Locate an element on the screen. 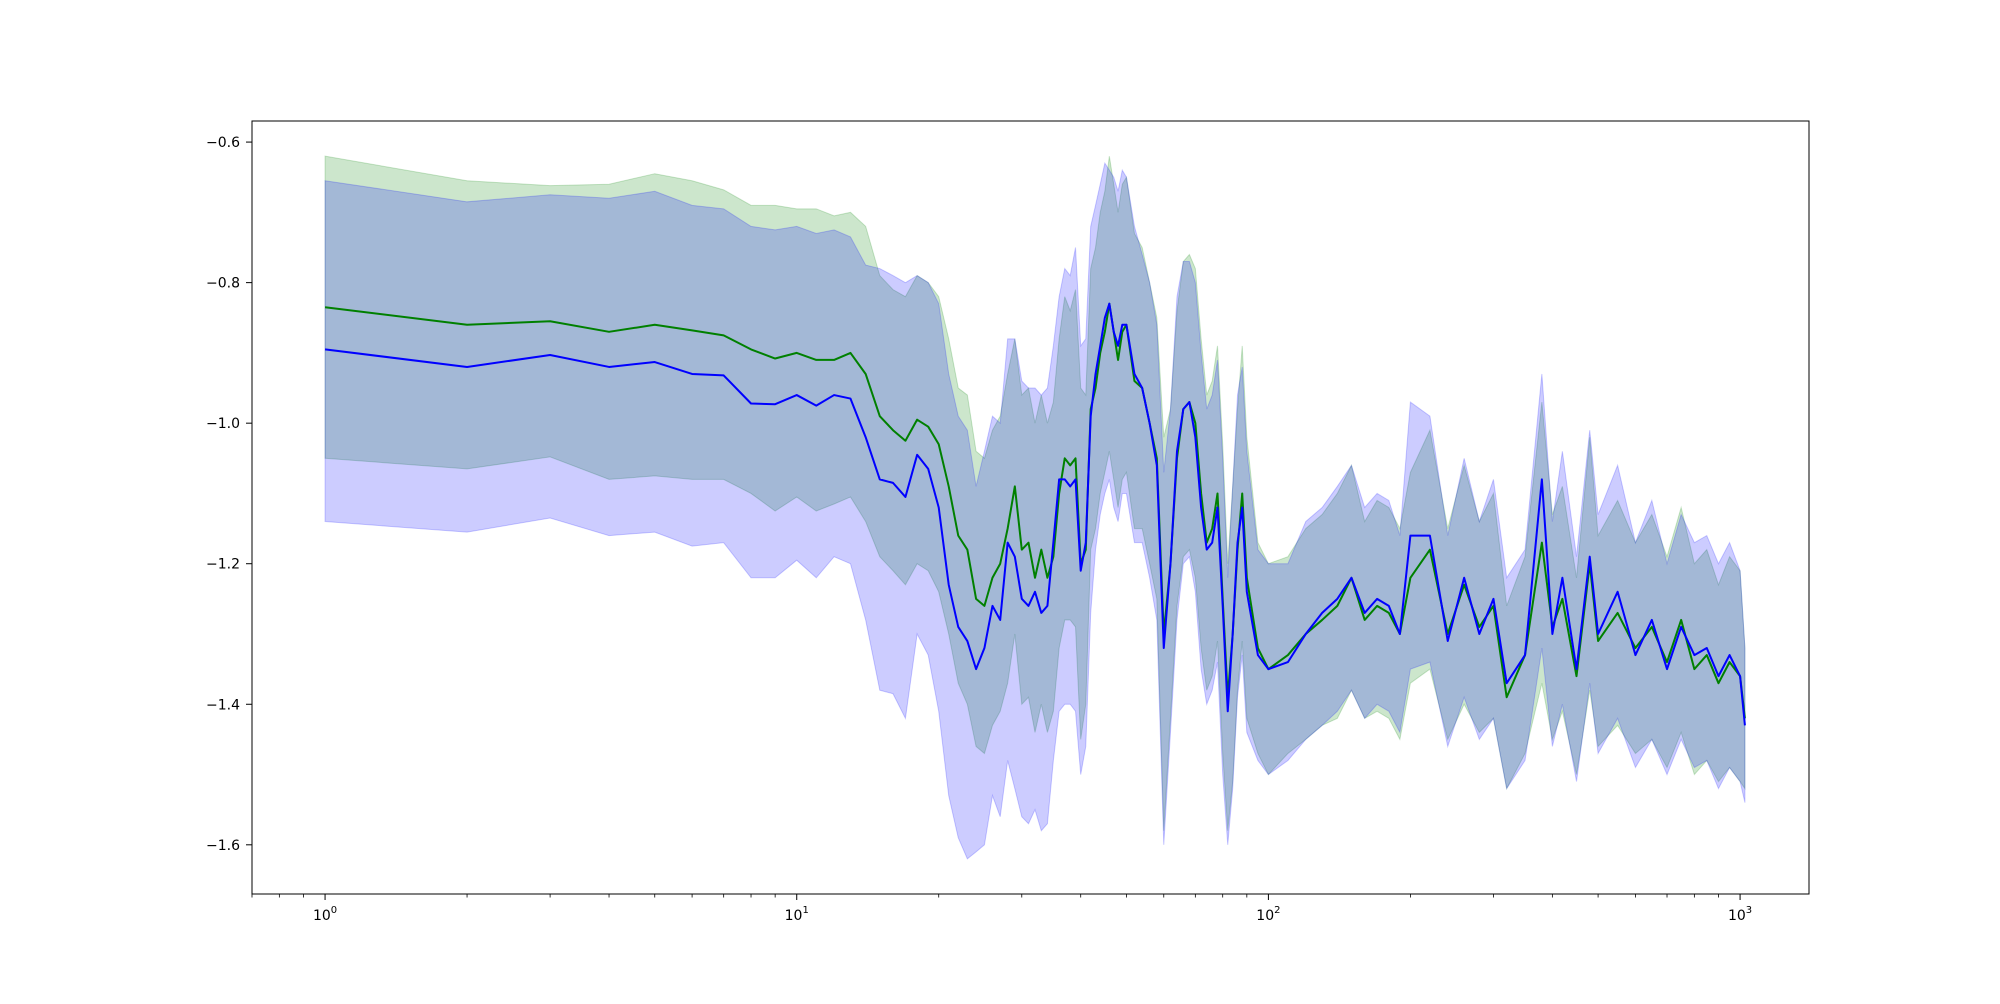 Image resolution: width=2000 pixels, height=1004 pixels. x-tick-label: 10² is located at coordinates (1268, 914).